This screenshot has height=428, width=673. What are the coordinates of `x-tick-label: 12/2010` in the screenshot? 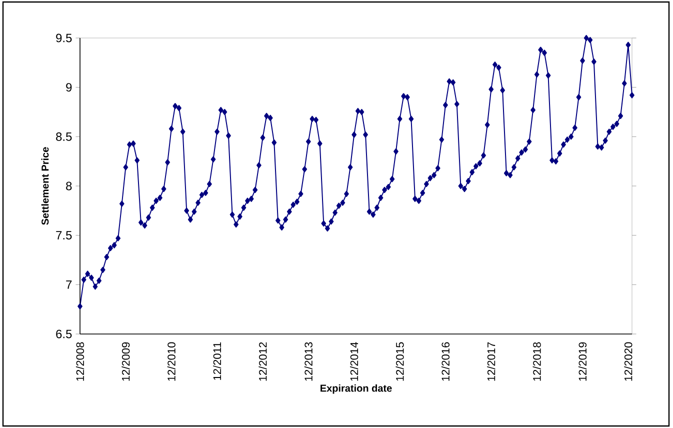 It's located at (171, 361).